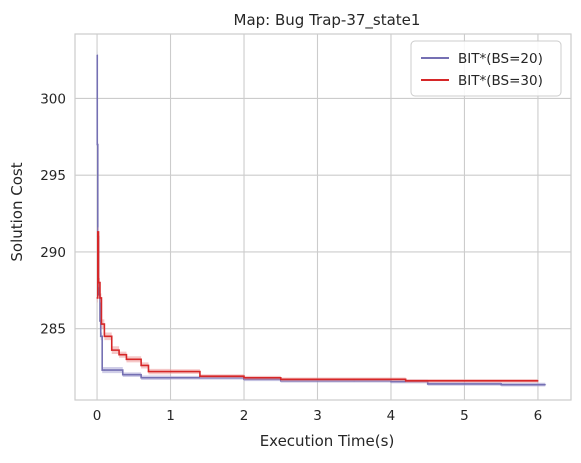  I want to click on x-tick-label: 6, so click(538, 416).